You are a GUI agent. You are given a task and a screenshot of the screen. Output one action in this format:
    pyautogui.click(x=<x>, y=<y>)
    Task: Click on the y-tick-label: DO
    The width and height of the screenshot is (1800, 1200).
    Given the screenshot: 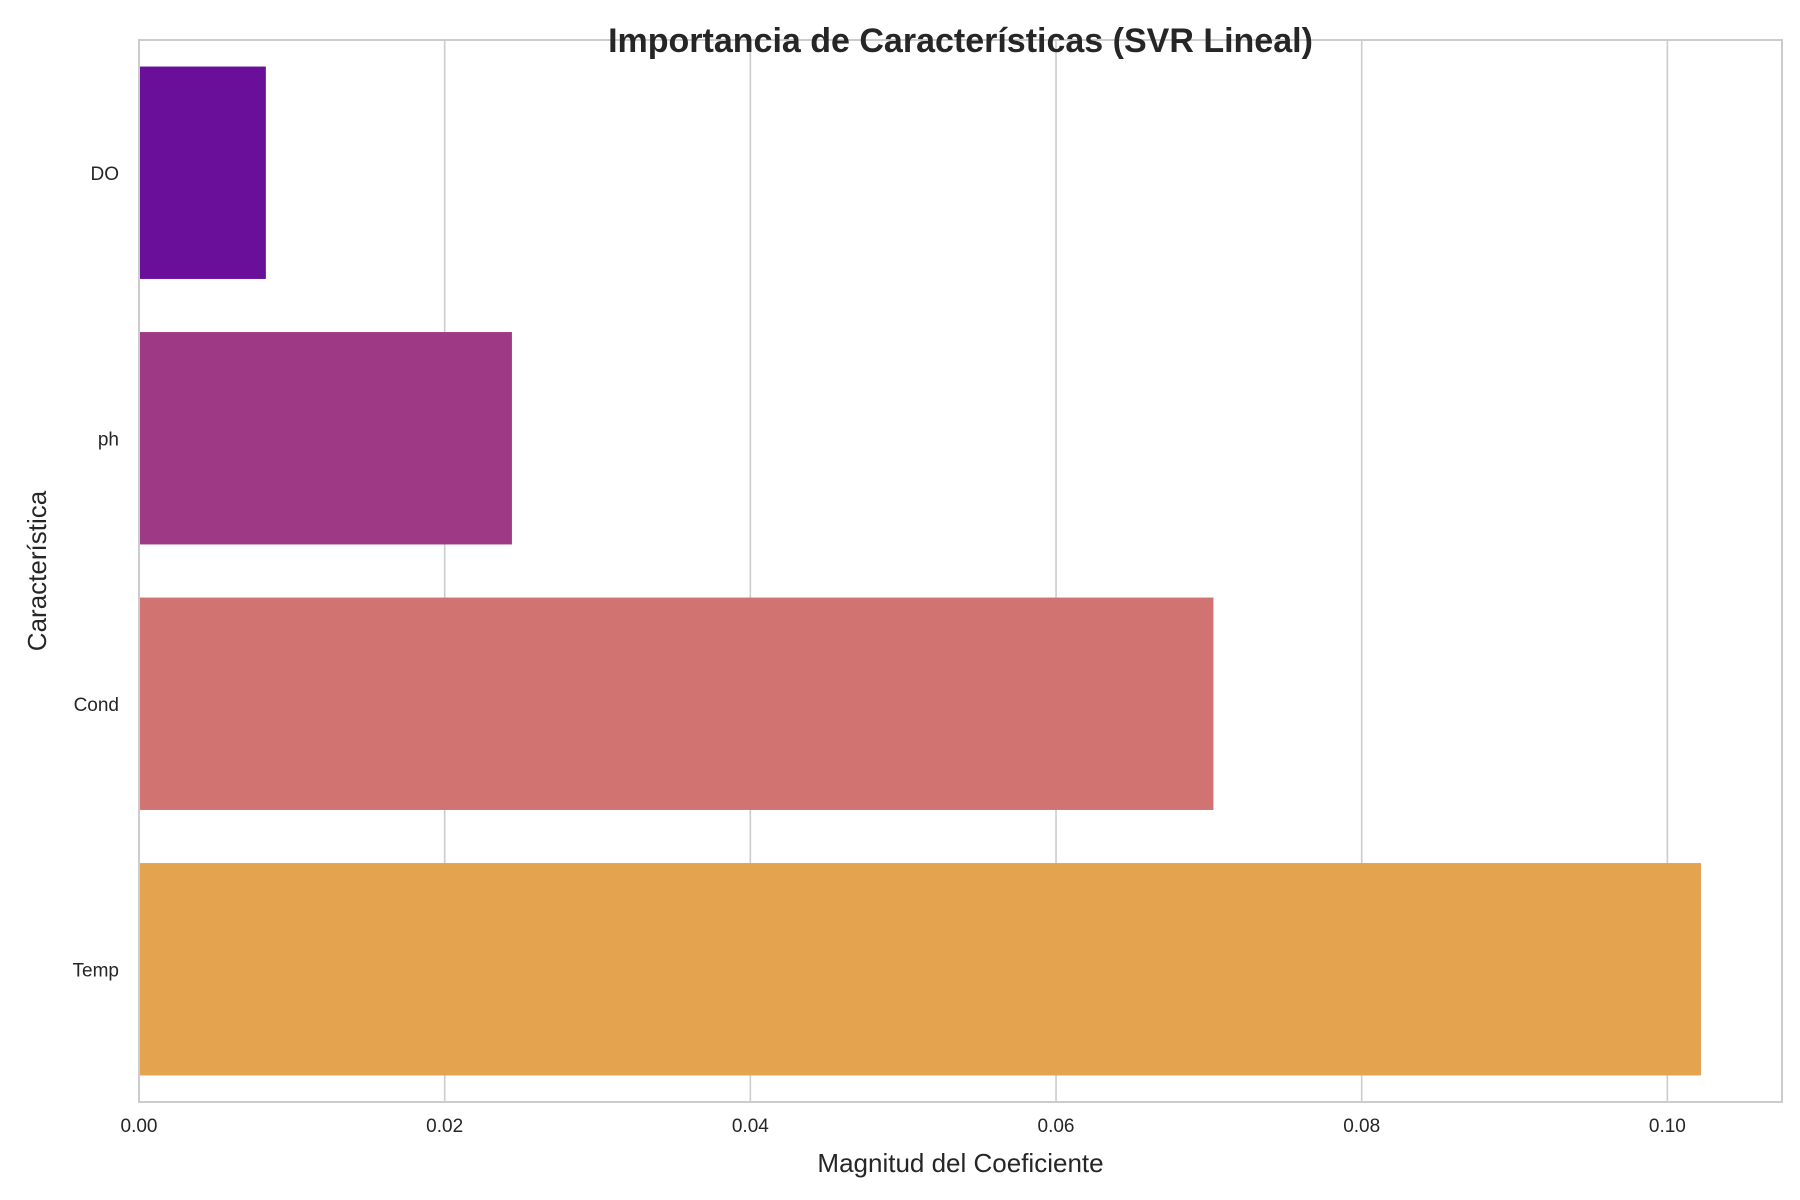 What is the action you would take?
    pyautogui.click(x=105, y=174)
    